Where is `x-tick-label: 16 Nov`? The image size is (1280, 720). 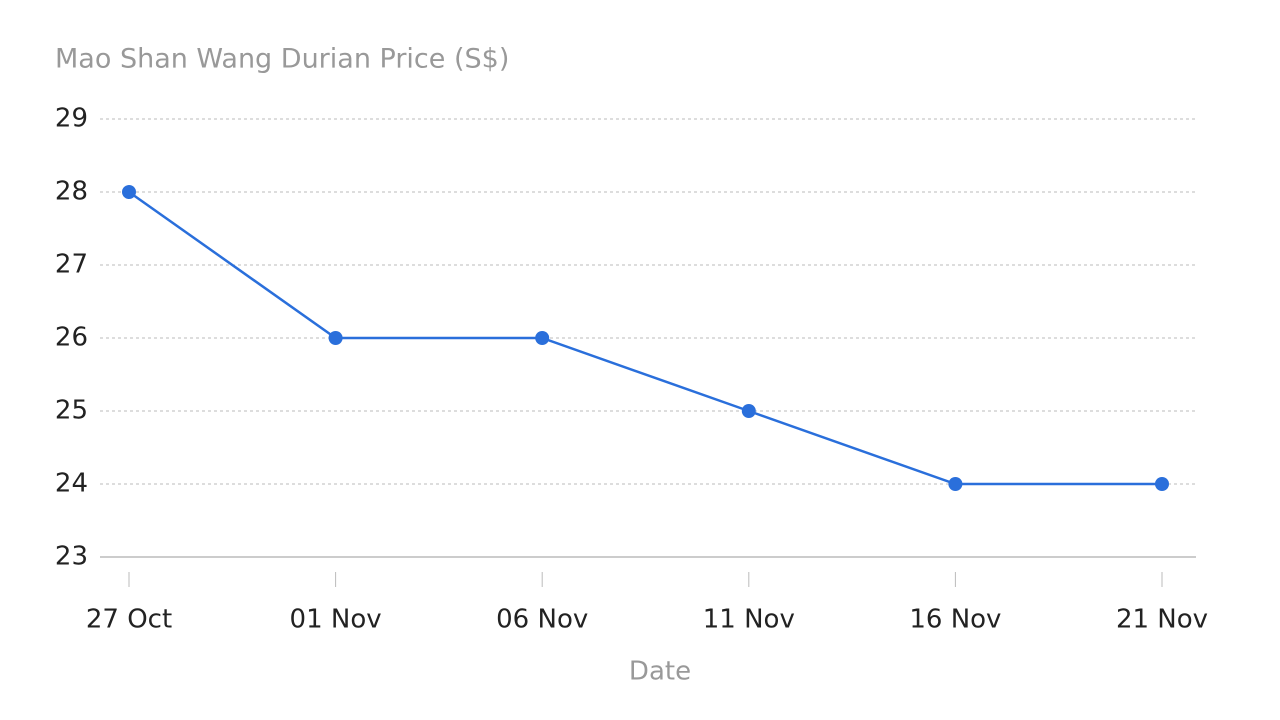 x-tick-label: 16 Nov is located at coordinates (955, 620).